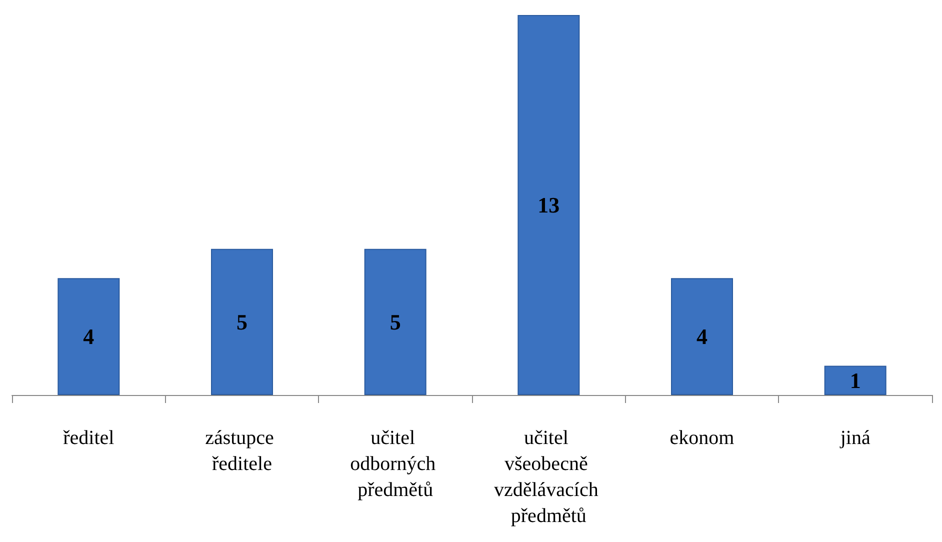 This screenshot has height=542, width=942. I want to click on x-tick-label: ředitel, so click(89, 438).